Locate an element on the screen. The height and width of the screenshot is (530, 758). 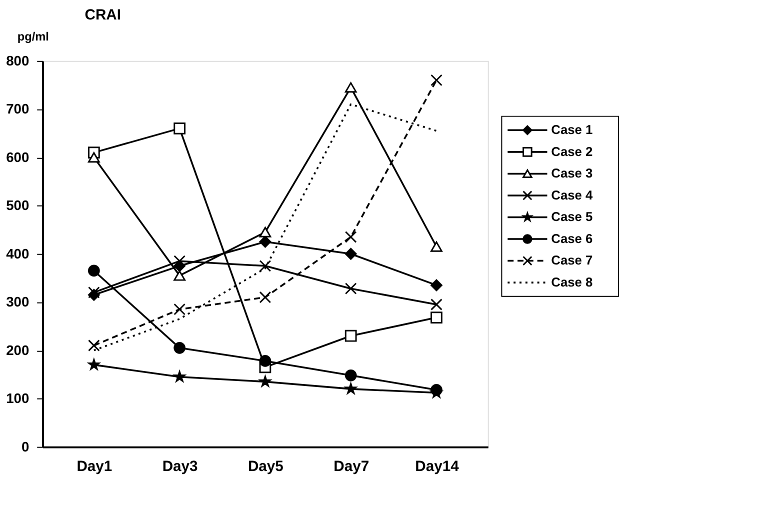
y-tick-label: 600 is located at coordinates (18, 156).